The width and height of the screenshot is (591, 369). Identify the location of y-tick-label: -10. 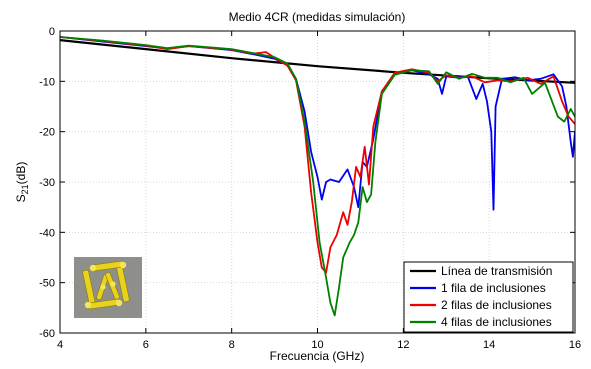
(47, 82).